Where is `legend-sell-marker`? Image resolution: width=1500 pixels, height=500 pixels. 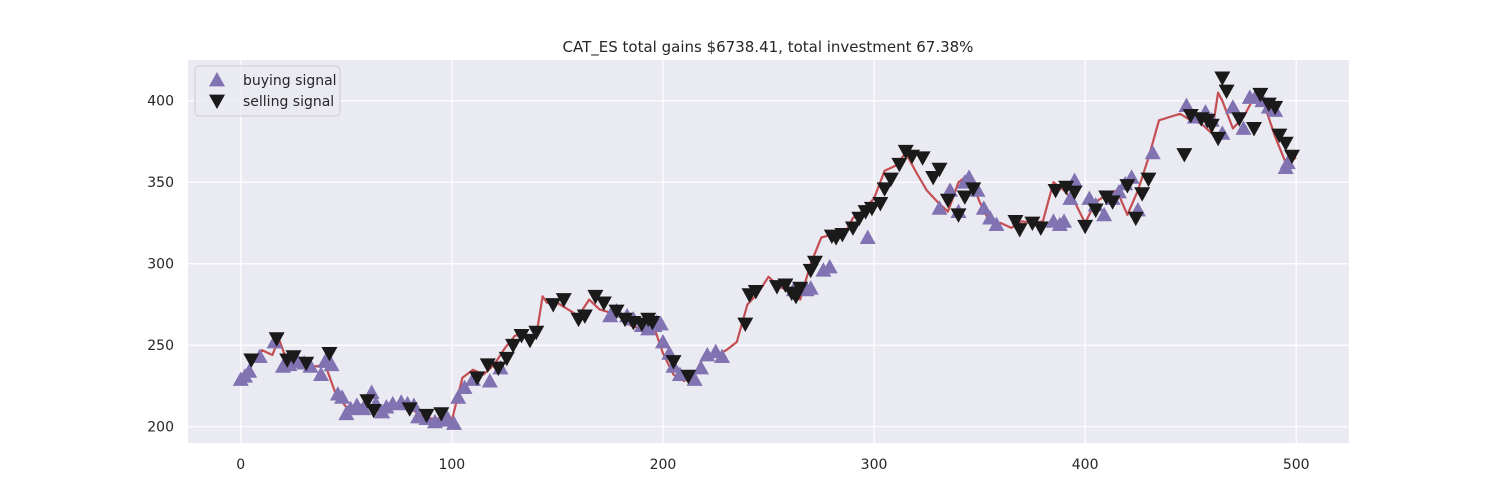
legend-sell-marker is located at coordinates (217, 101).